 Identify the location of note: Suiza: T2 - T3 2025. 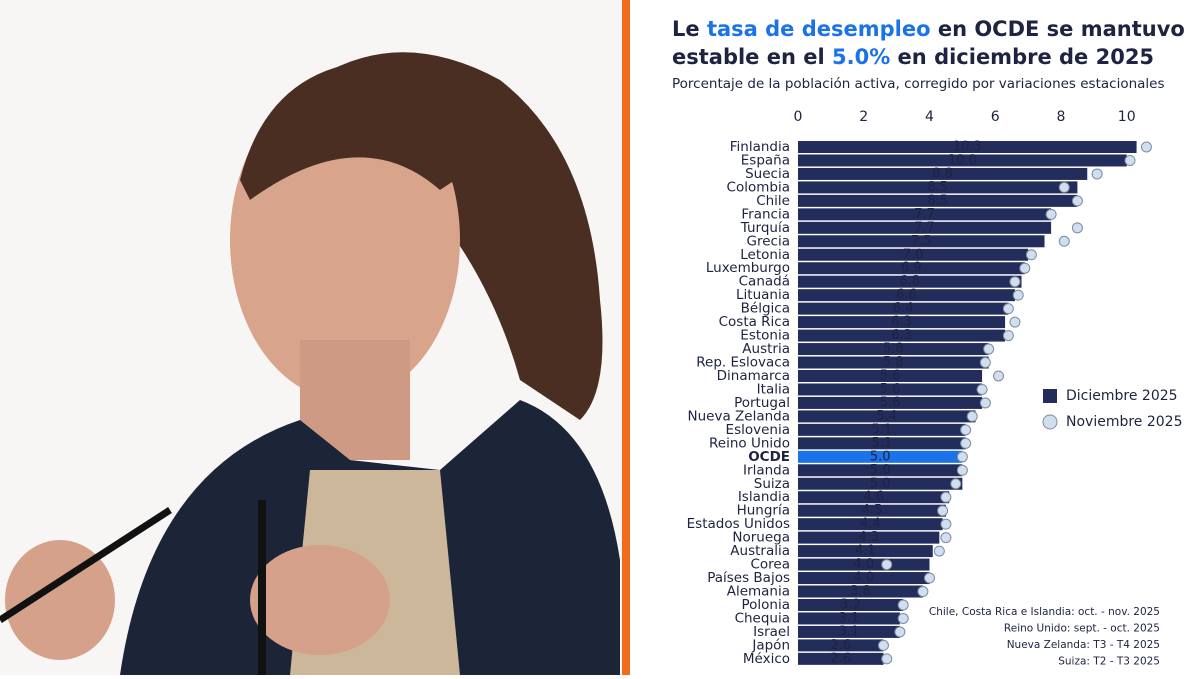
(1109, 662).